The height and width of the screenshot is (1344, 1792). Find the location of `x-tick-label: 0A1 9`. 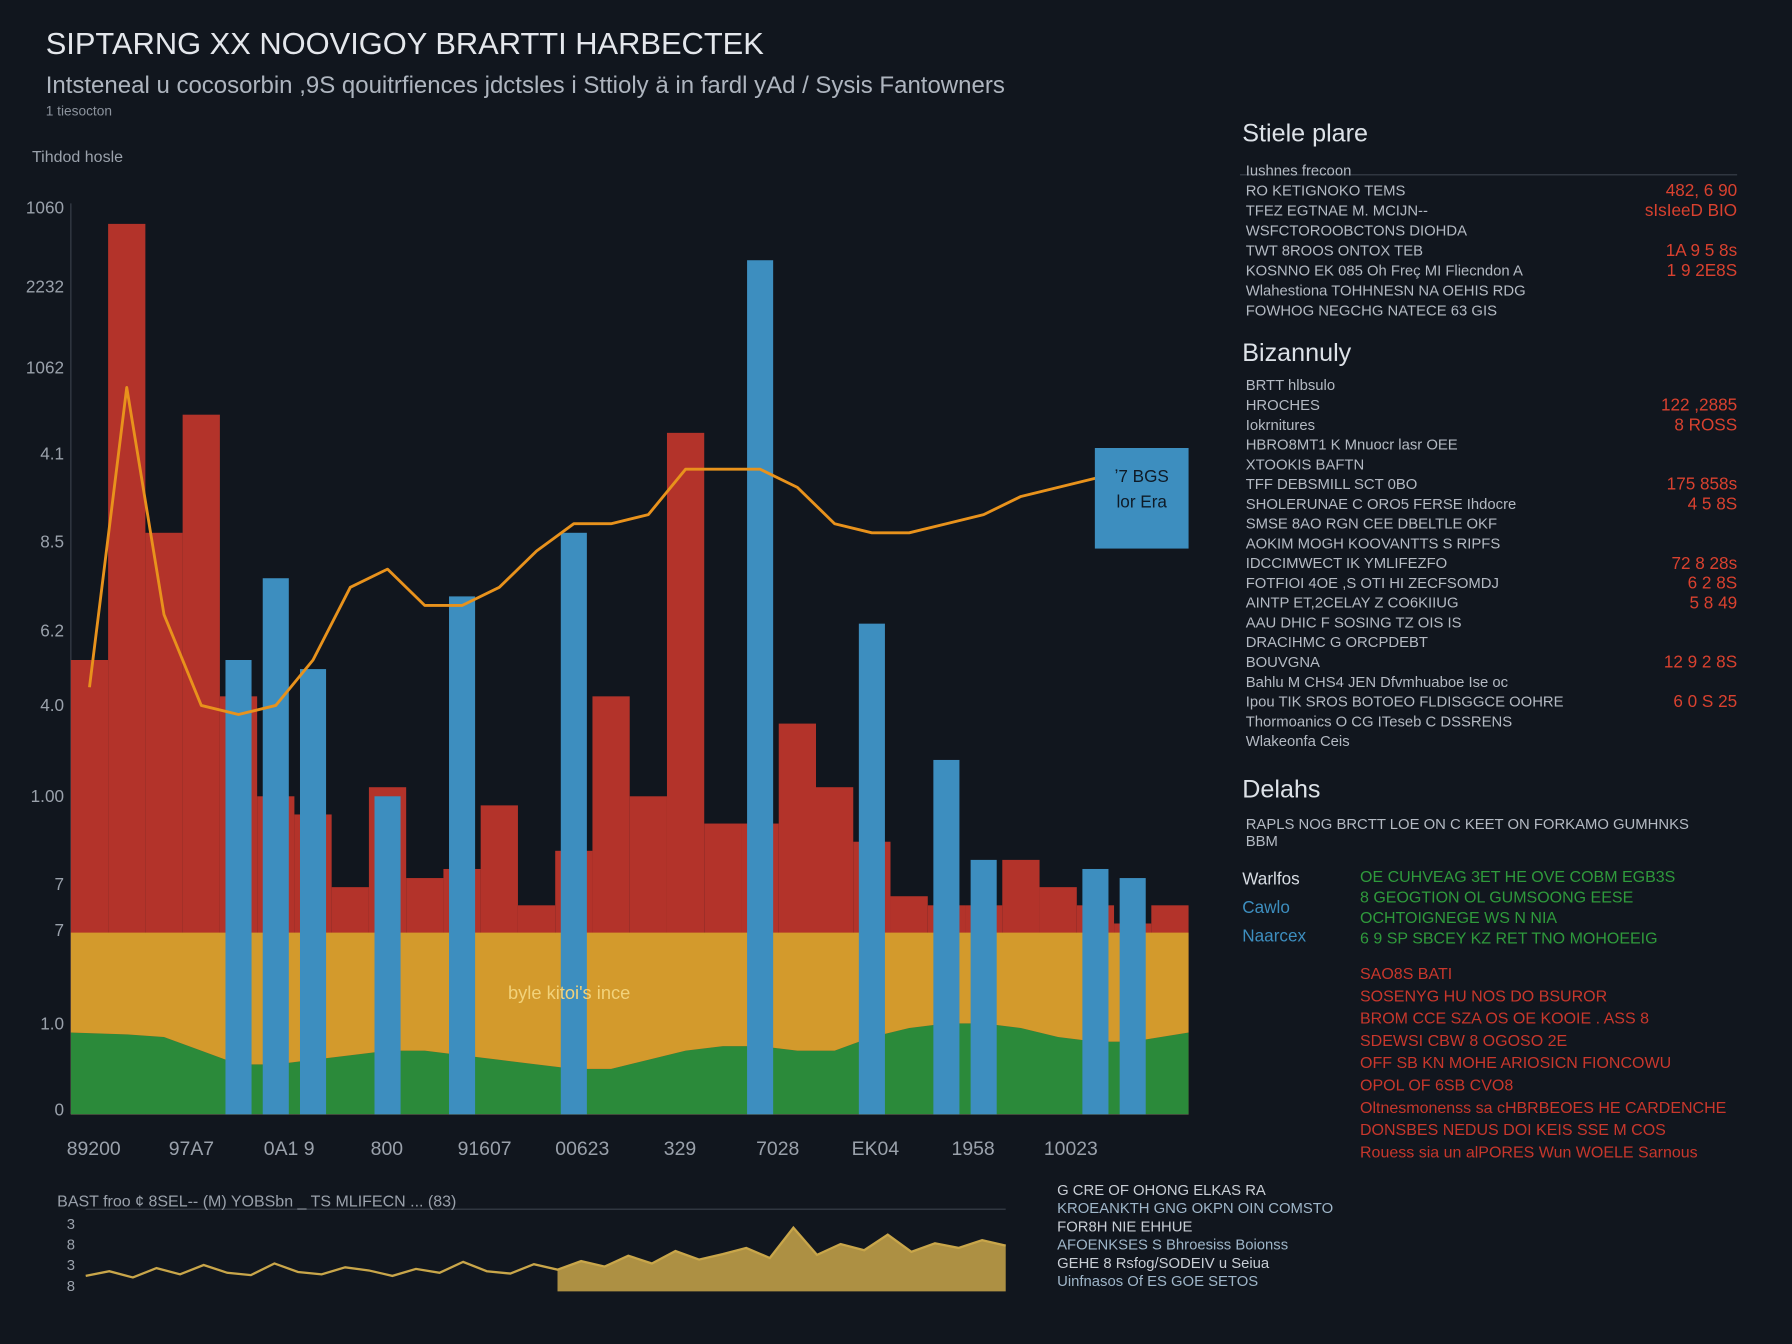

x-tick-label: 0A1 9 is located at coordinates (289, 1149).